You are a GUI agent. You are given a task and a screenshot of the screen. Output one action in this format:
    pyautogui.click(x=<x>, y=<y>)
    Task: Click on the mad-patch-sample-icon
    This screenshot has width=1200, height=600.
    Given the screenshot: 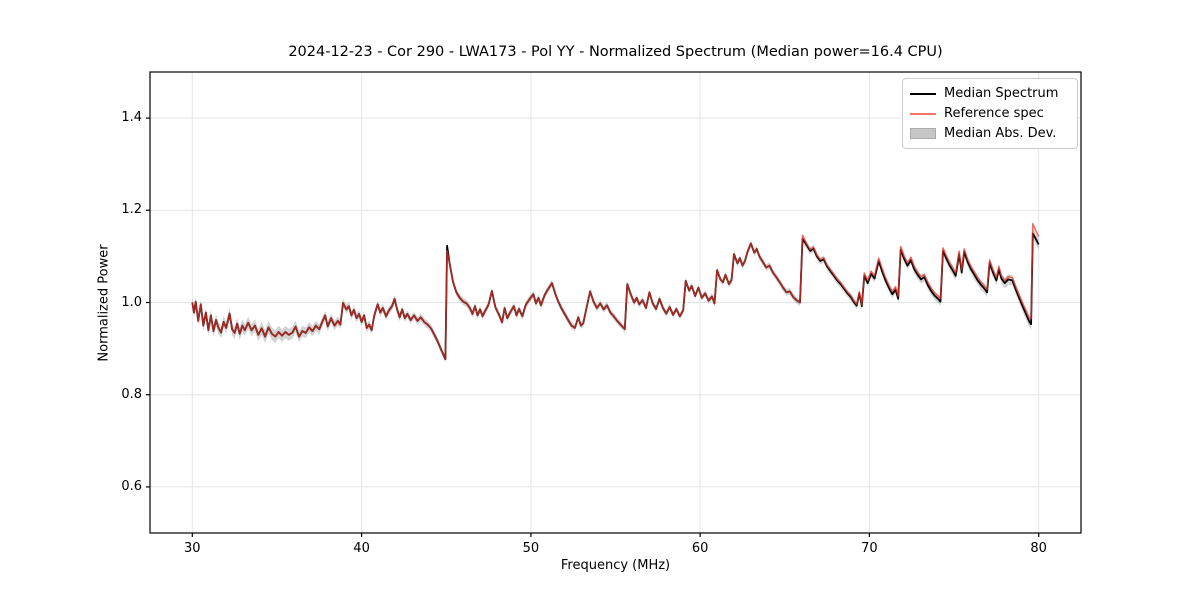 What is the action you would take?
    pyautogui.click(x=923, y=133)
    